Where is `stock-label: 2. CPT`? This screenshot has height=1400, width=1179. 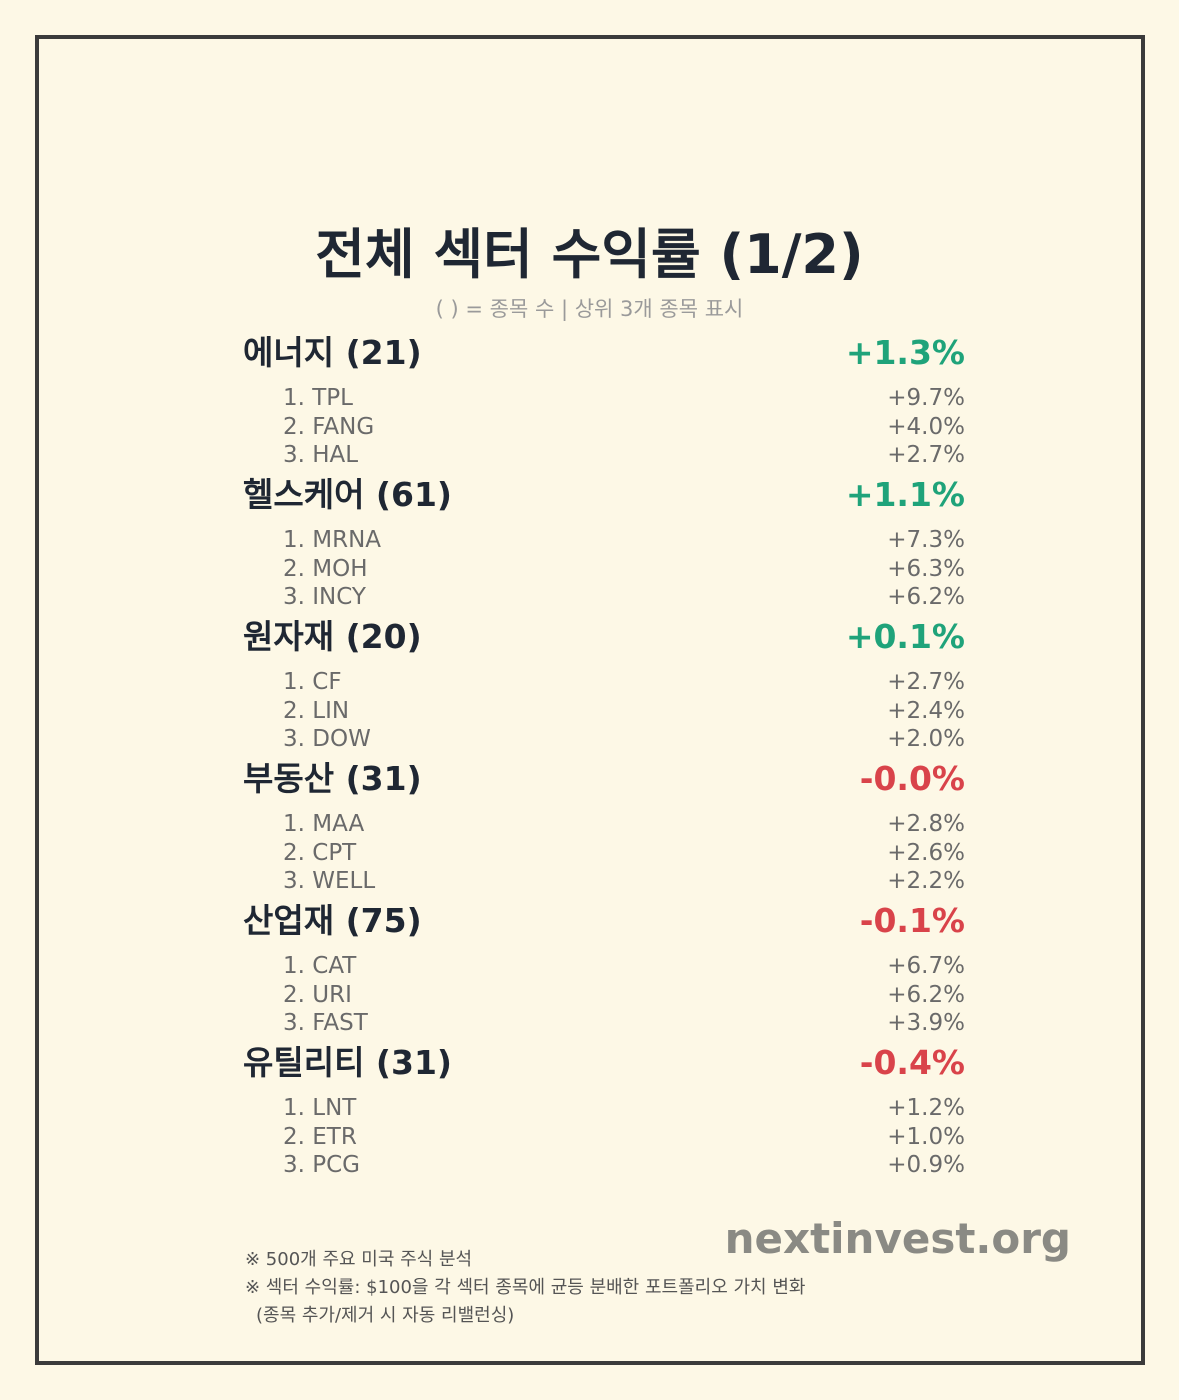 stock-label: 2. CPT is located at coordinates (320, 852).